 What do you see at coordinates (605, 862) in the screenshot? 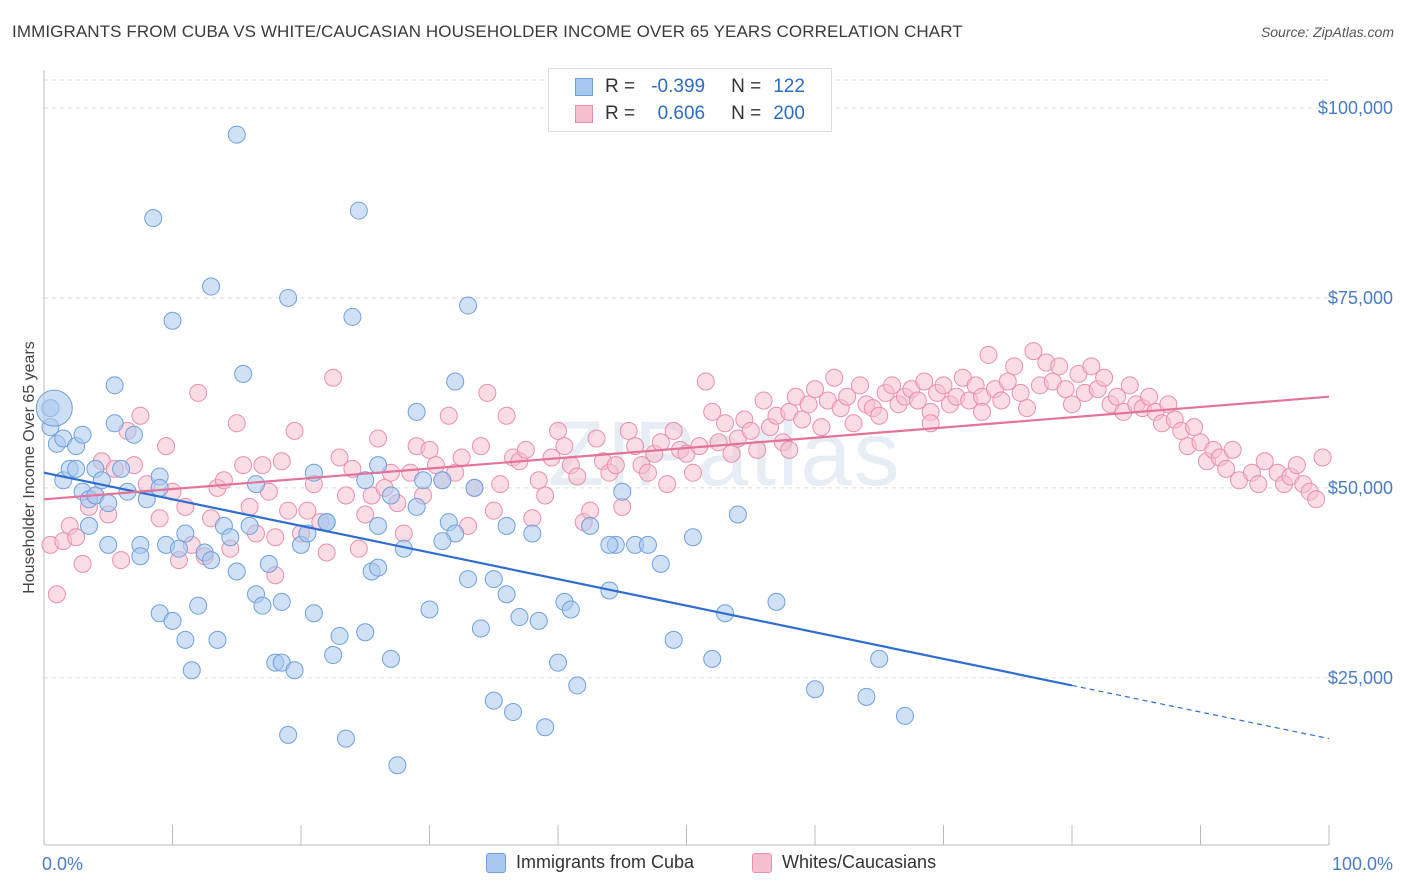
I see `legend-bottom-label-cuba: Immigrants from Cuba` at bounding box center [605, 862].